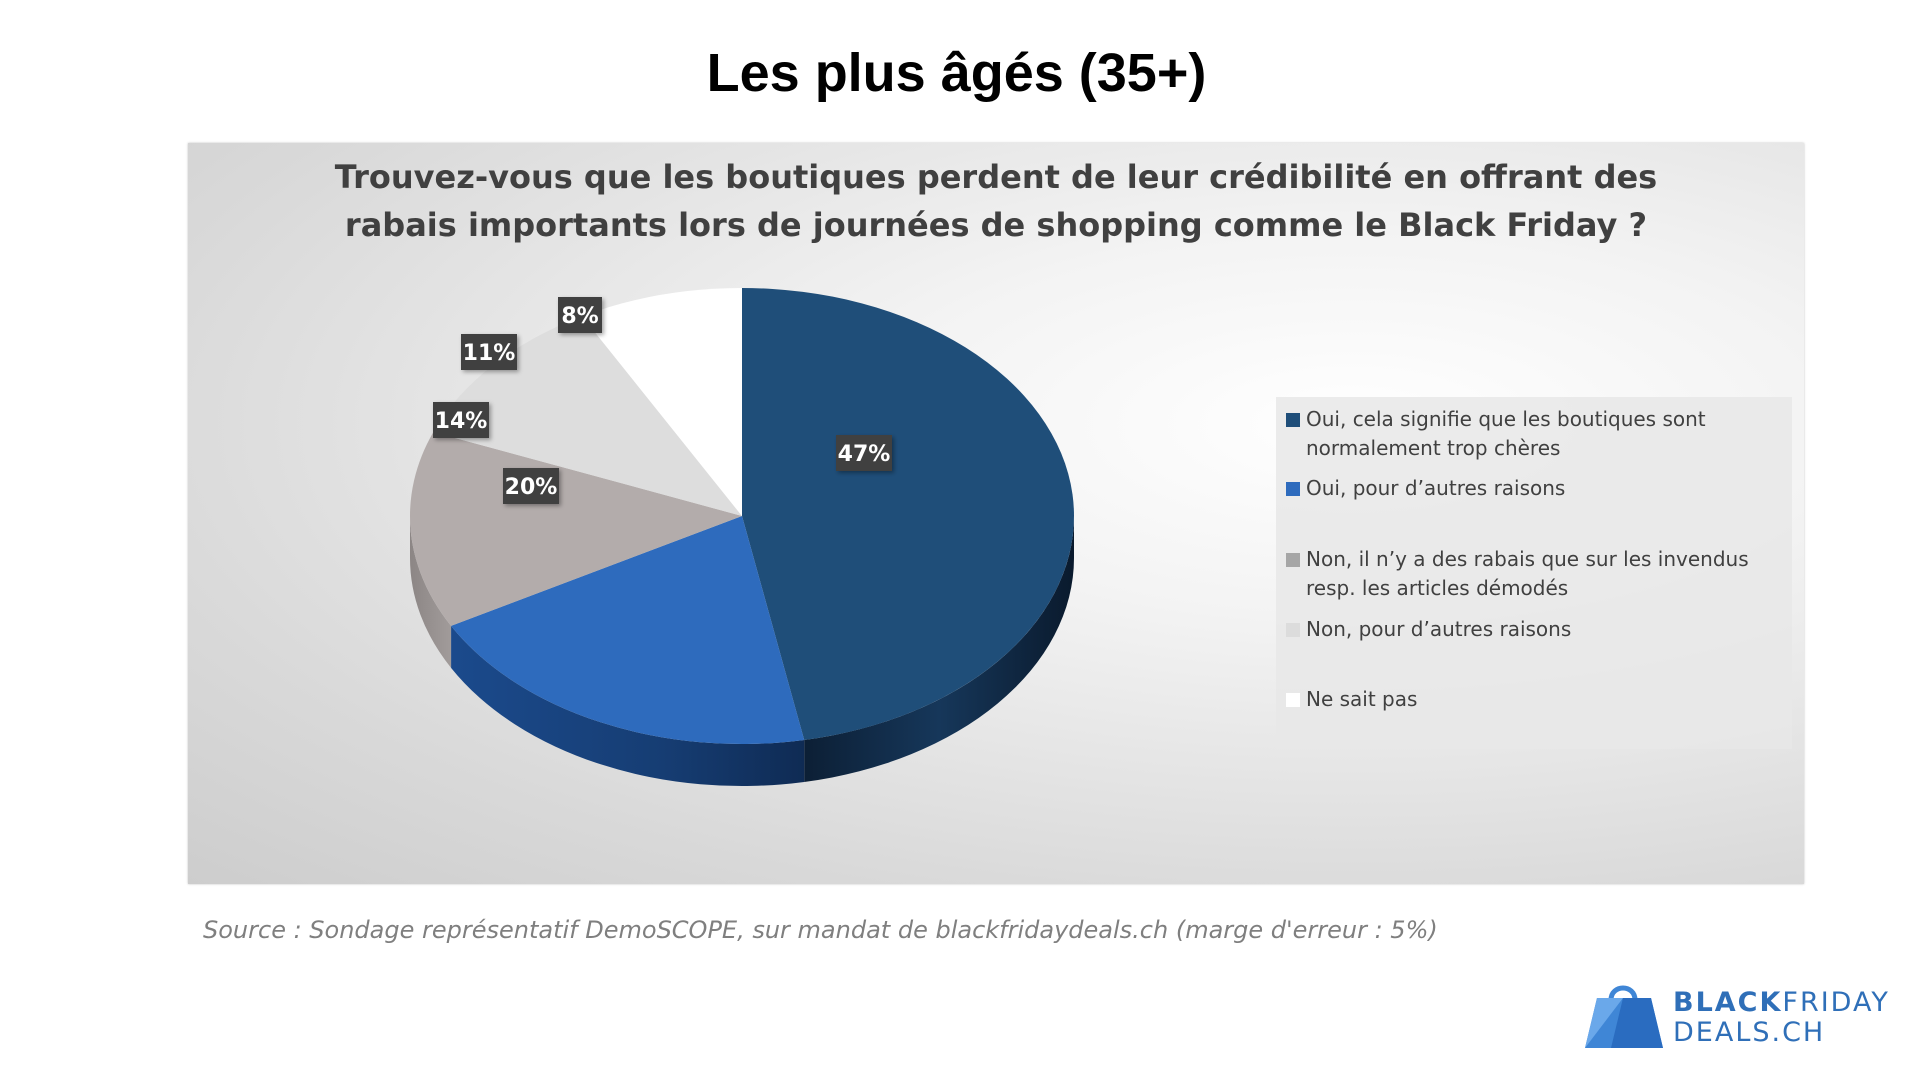 Image resolution: width=1913 pixels, height=1076 pixels. I want to click on slice-20-percent-label: 20%, so click(531, 486).